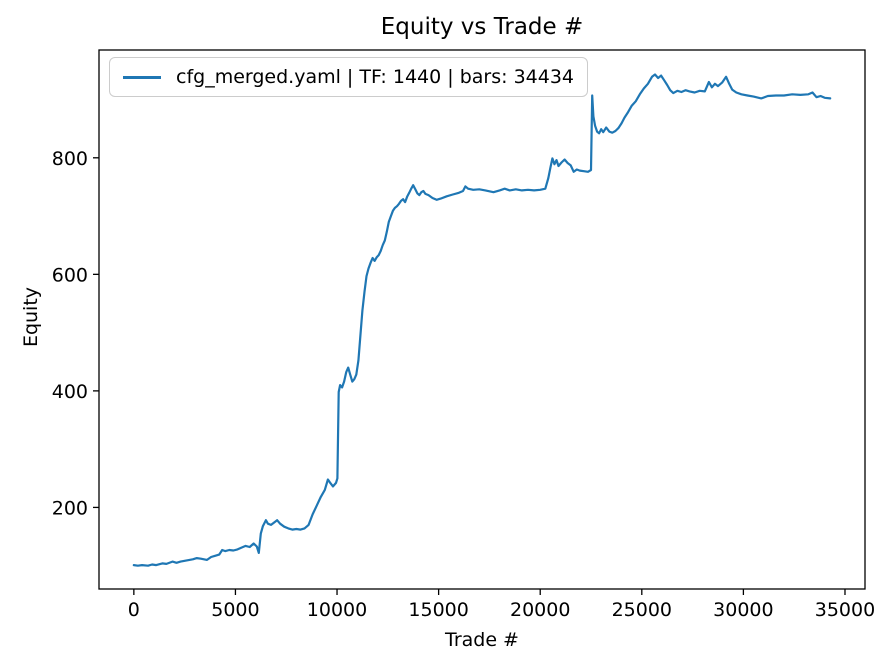  Describe the element at coordinates (482, 640) in the screenshot. I see `x-axis-label: Trade #` at that location.